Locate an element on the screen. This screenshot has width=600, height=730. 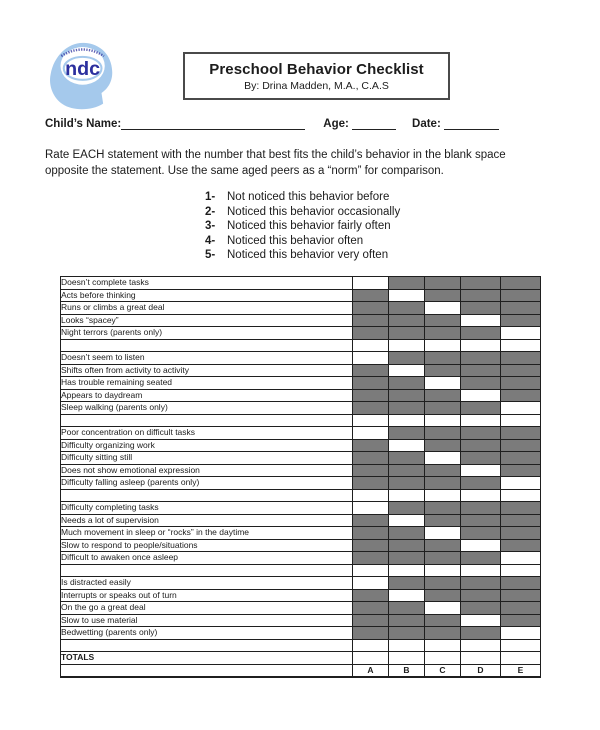
child-name-field is located at coordinates (213, 123).